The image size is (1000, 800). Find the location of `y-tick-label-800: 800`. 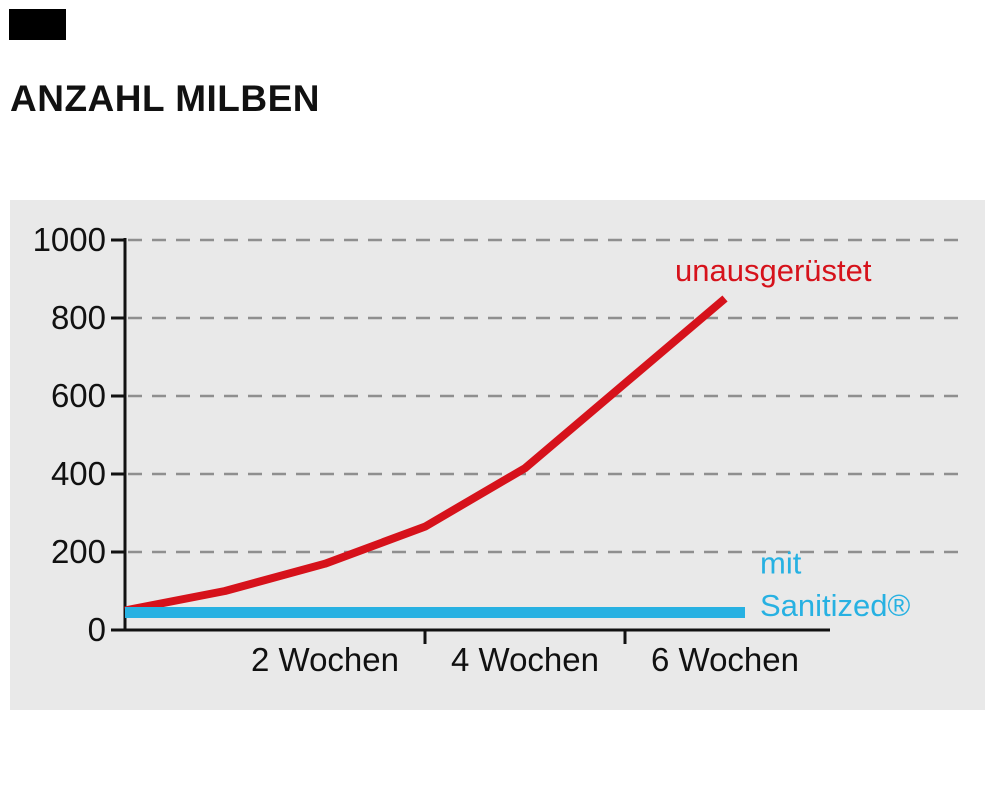

y-tick-label-800: 800 is located at coordinates (78, 317).